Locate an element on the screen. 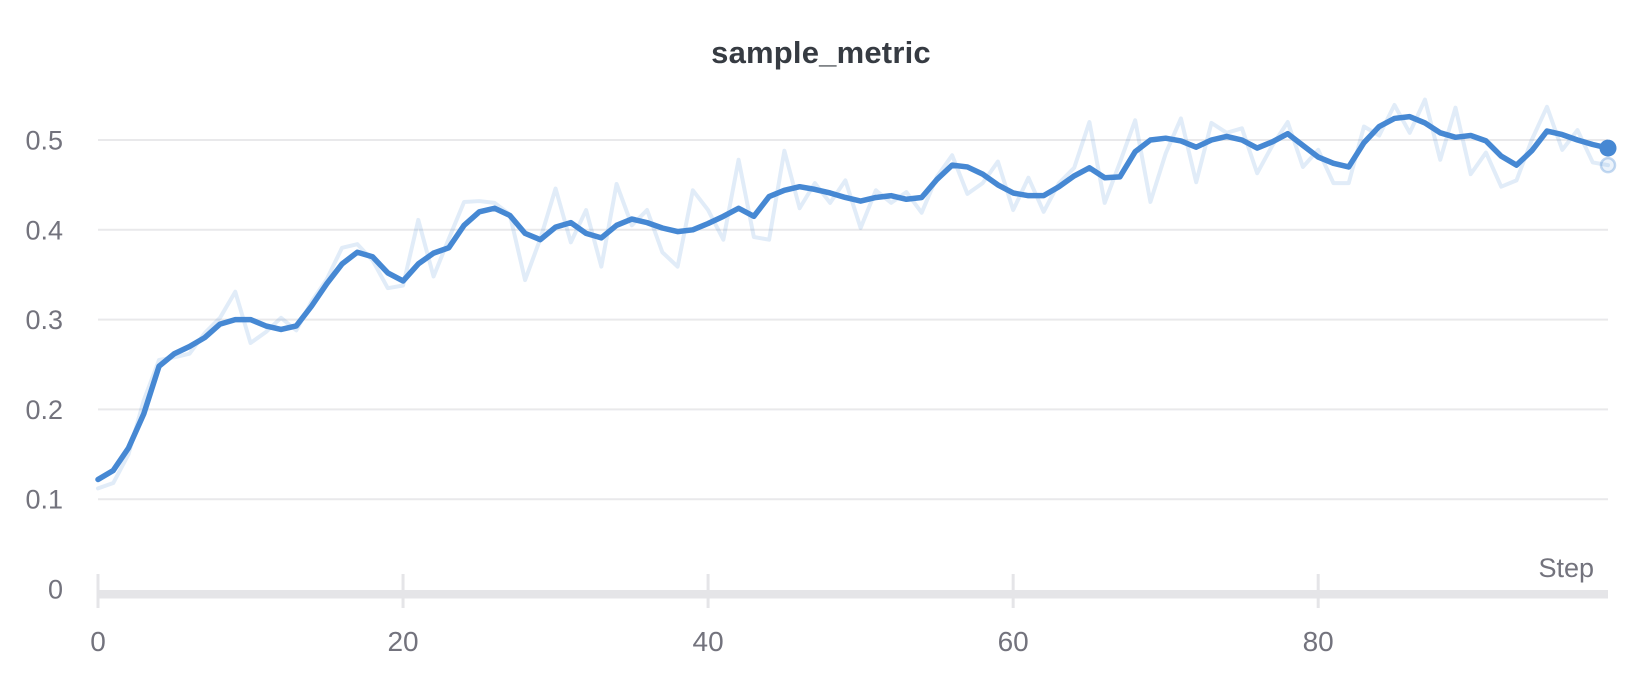 This screenshot has height=674, width=1642. x-tick-label: 0 is located at coordinates (98, 641).